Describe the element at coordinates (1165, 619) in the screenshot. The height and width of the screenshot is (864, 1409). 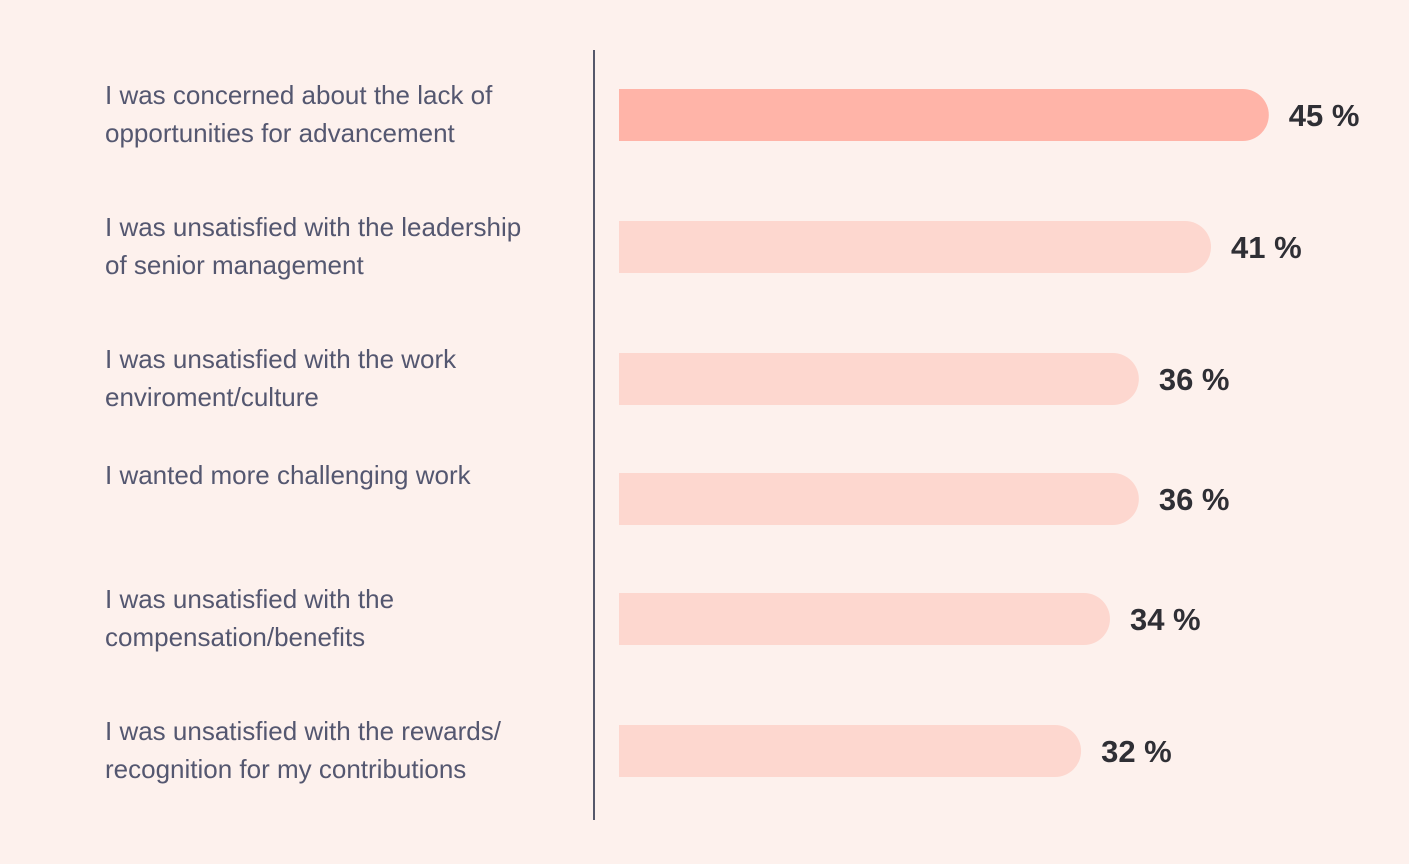
I see `value-label-5: 34 %` at that location.